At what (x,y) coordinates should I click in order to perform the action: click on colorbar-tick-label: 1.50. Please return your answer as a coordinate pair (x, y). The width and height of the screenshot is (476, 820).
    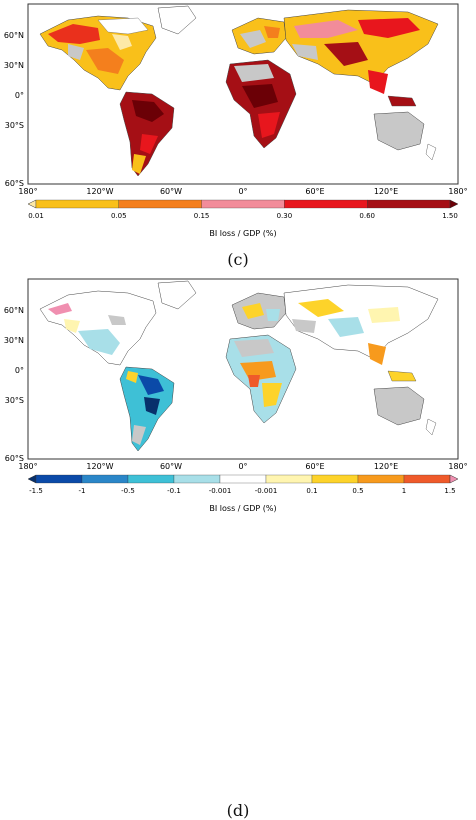
    Looking at the image, I should click on (450, 216).